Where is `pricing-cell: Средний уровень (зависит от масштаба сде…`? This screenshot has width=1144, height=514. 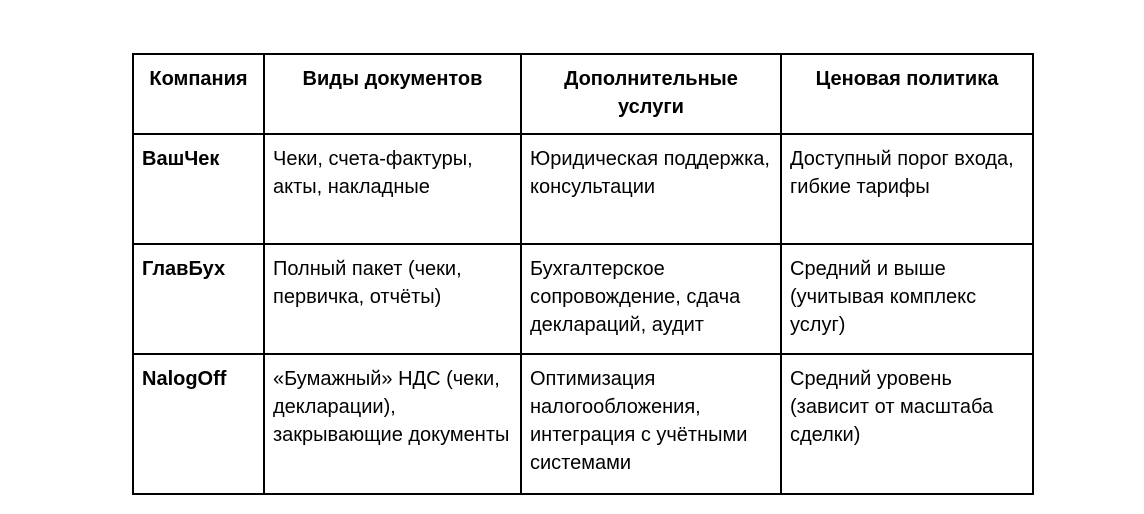
pricing-cell: Средний уровень (зависит от масштаба сде… is located at coordinates (907, 424).